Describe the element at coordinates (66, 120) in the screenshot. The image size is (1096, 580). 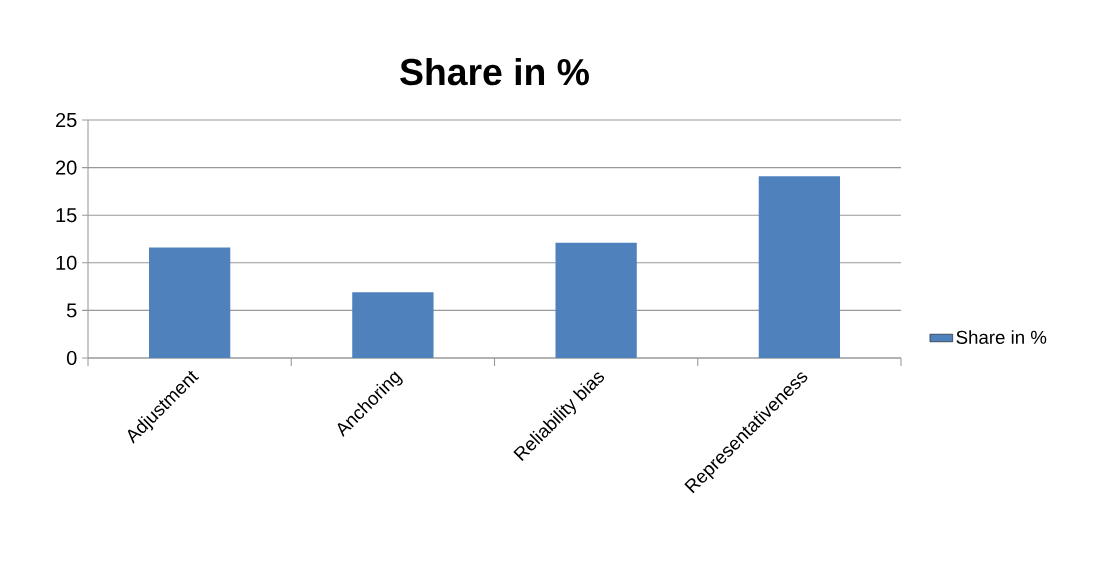
I see `y-tick-label: 25` at that location.